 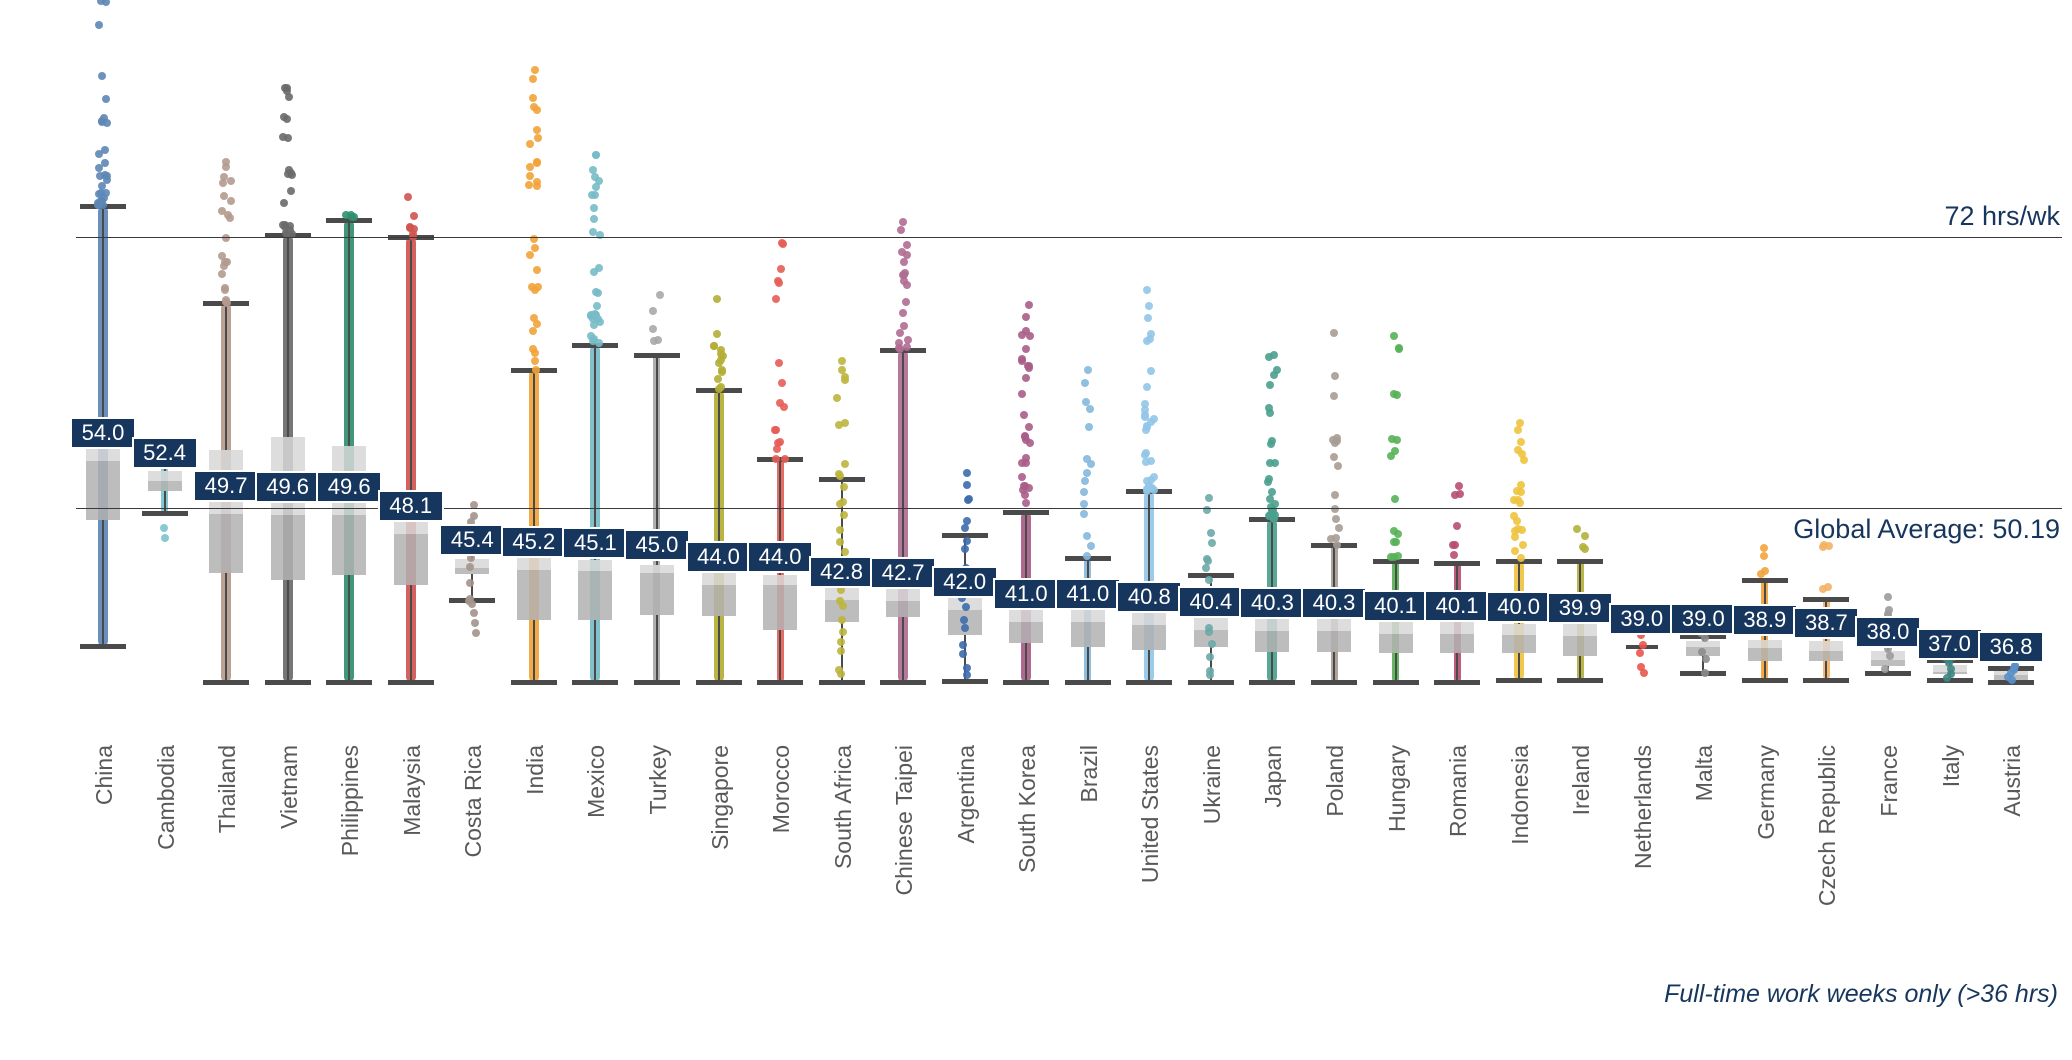 What do you see at coordinates (1764, 581) in the screenshot?
I see `whisker-upper-cap` at bounding box center [1764, 581].